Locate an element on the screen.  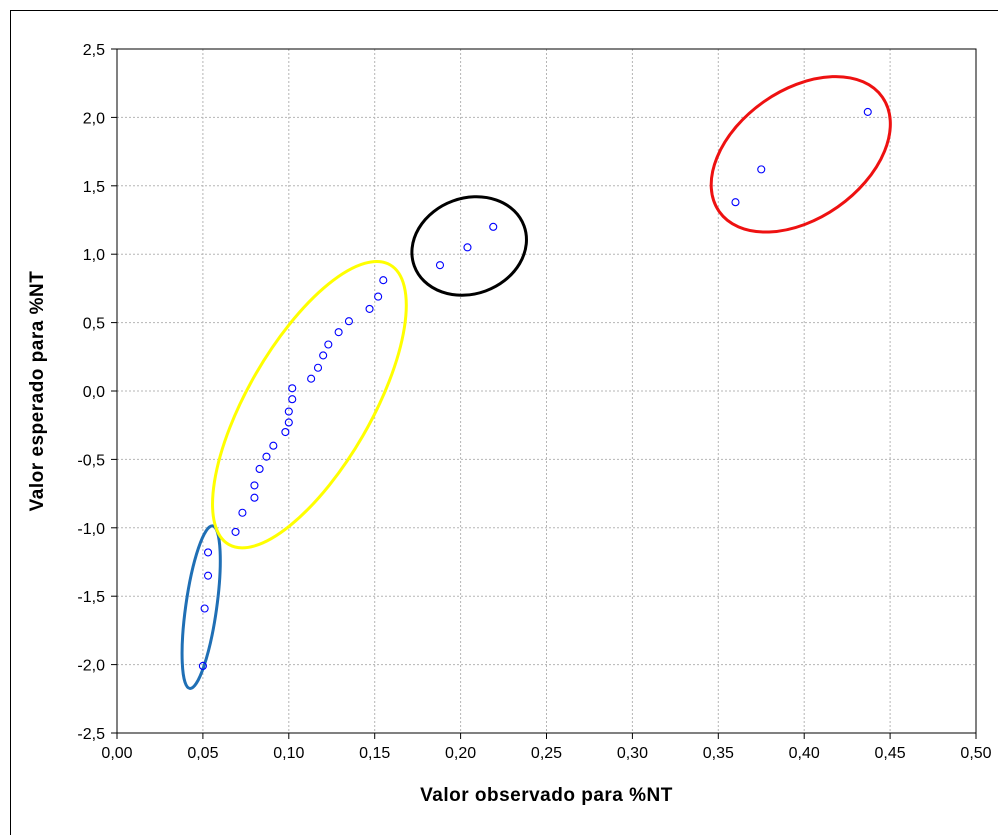
x-tick-label: 0,45 is located at coordinates (890, 753).